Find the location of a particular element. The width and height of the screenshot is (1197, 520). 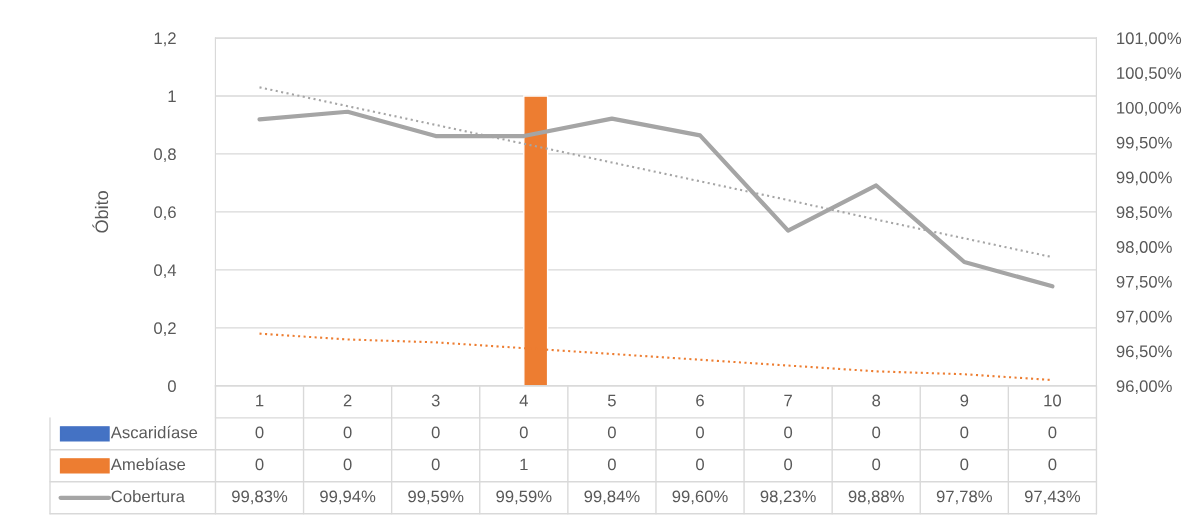

legend-label: Ascaridíase is located at coordinates (154, 432).